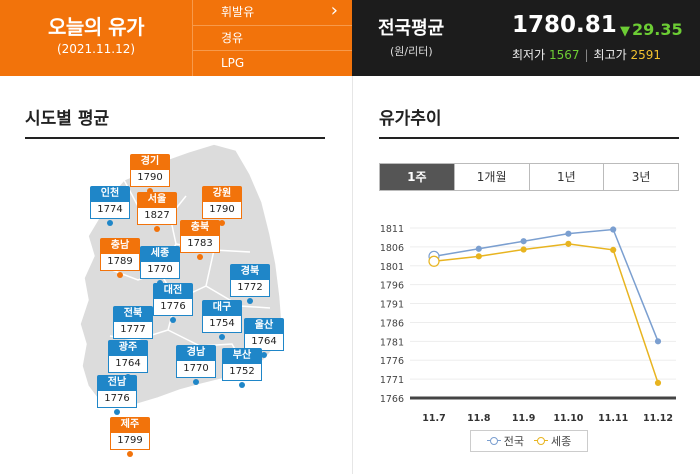 This screenshot has width=700, height=474. Describe the element at coordinates (133, 330) in the screenshot. I see `region-price: 1777` at that location.